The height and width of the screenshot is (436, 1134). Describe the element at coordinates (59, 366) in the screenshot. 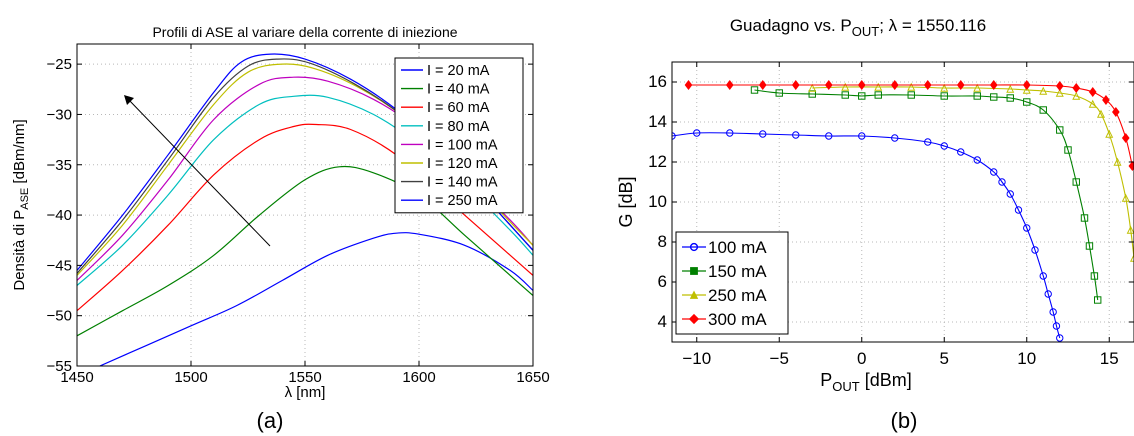

I see `y-tick-label: −55` at that location.